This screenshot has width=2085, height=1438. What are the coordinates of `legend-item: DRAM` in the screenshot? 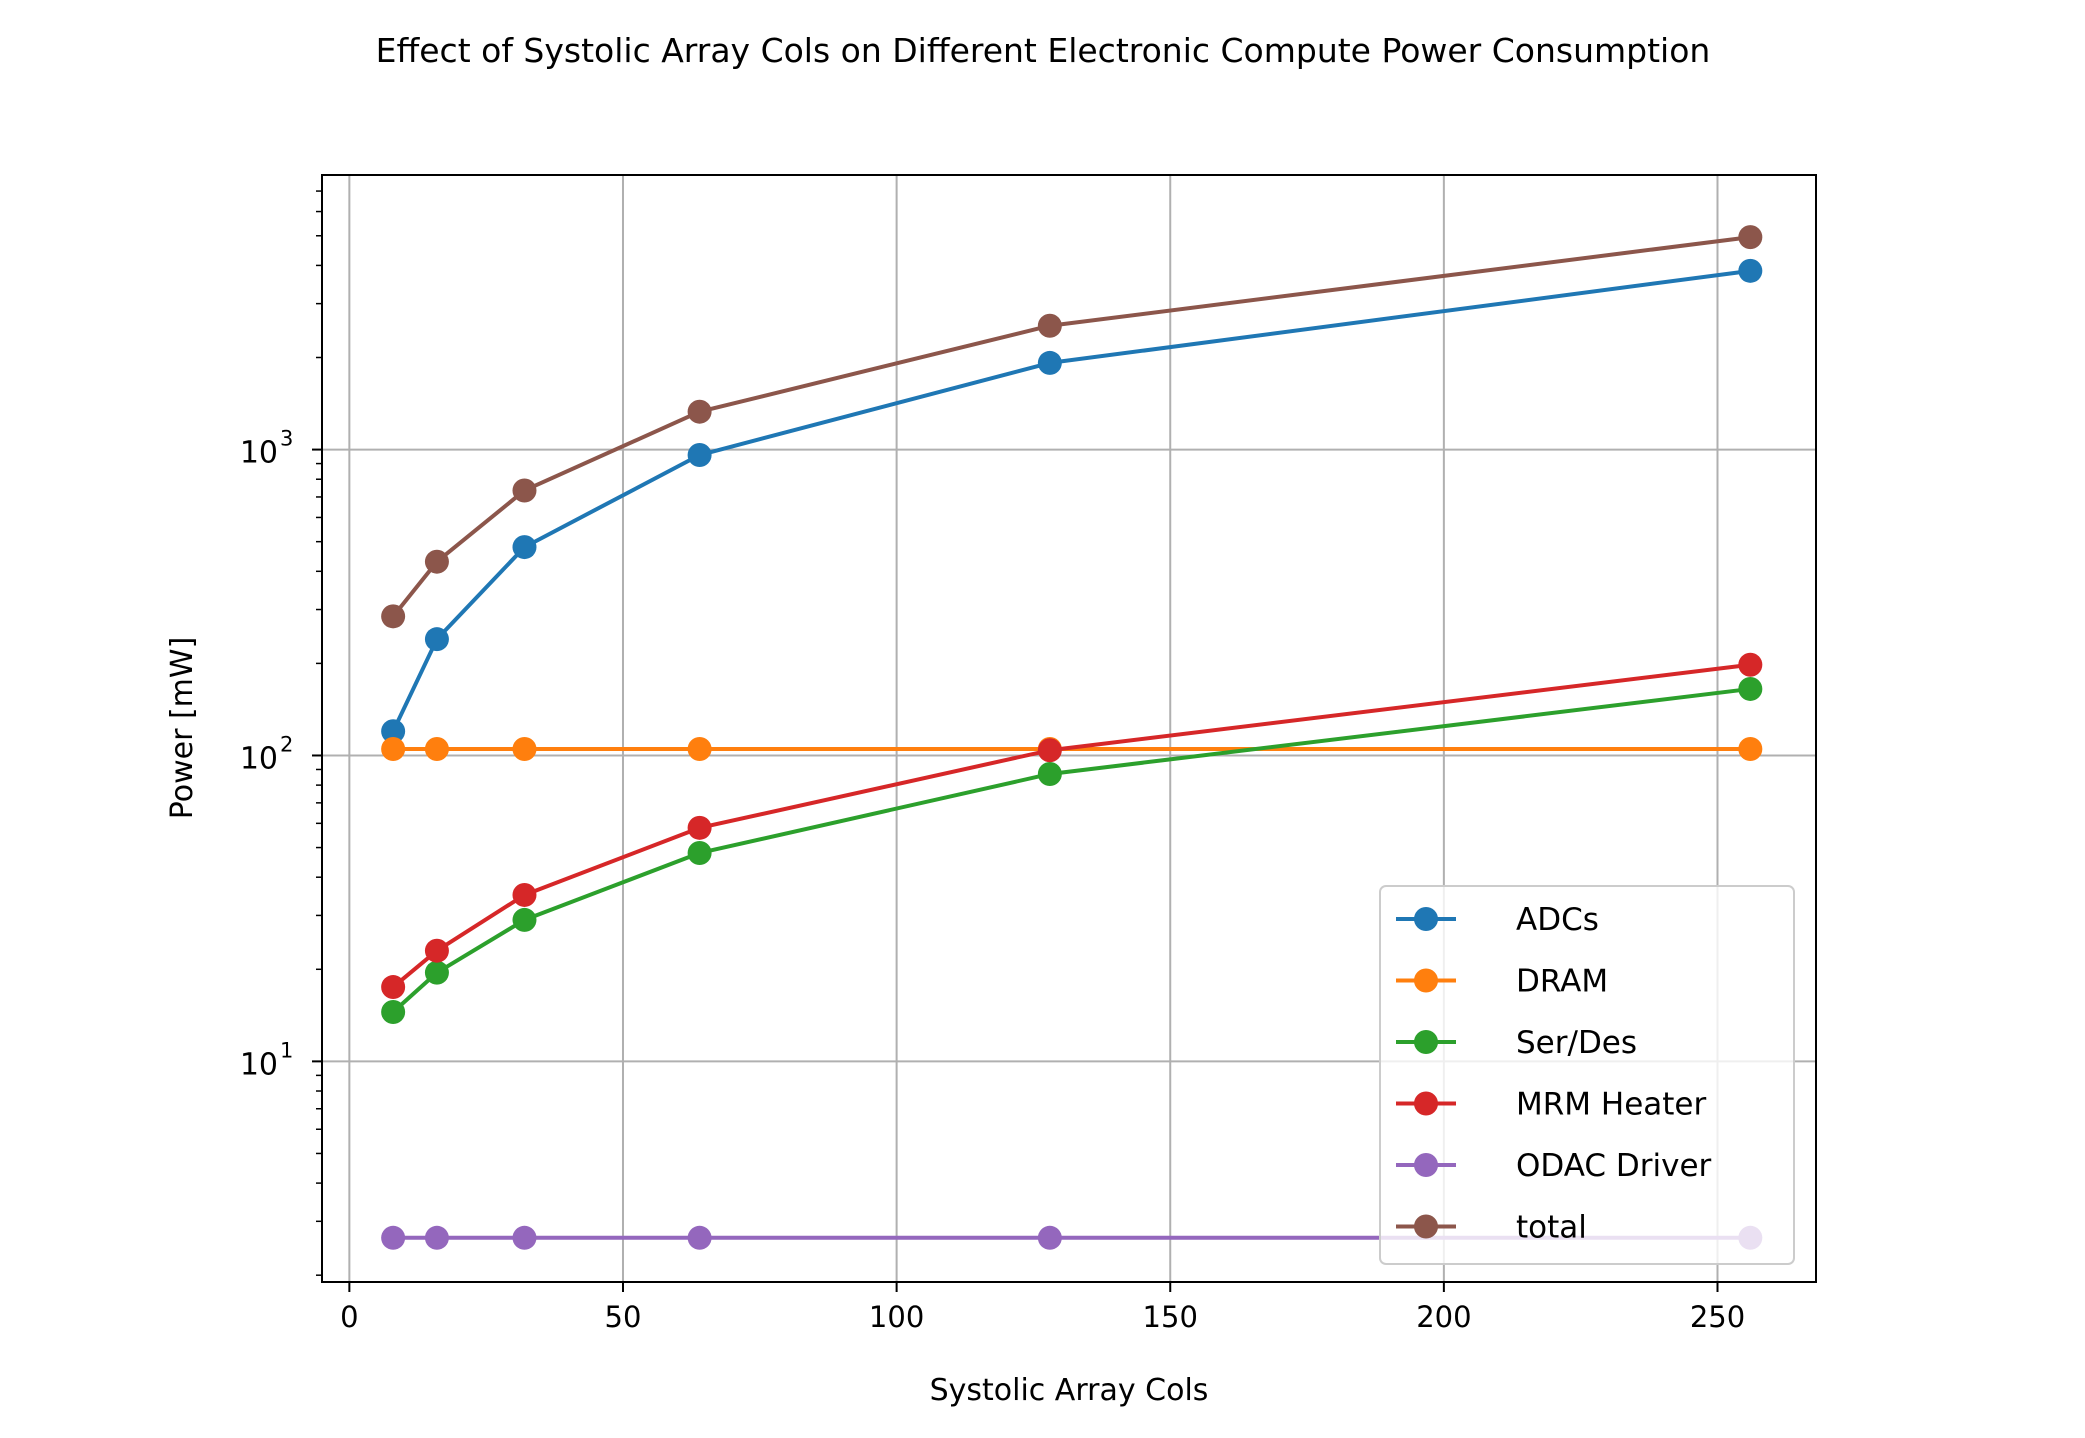 It's located at (1502, 982).